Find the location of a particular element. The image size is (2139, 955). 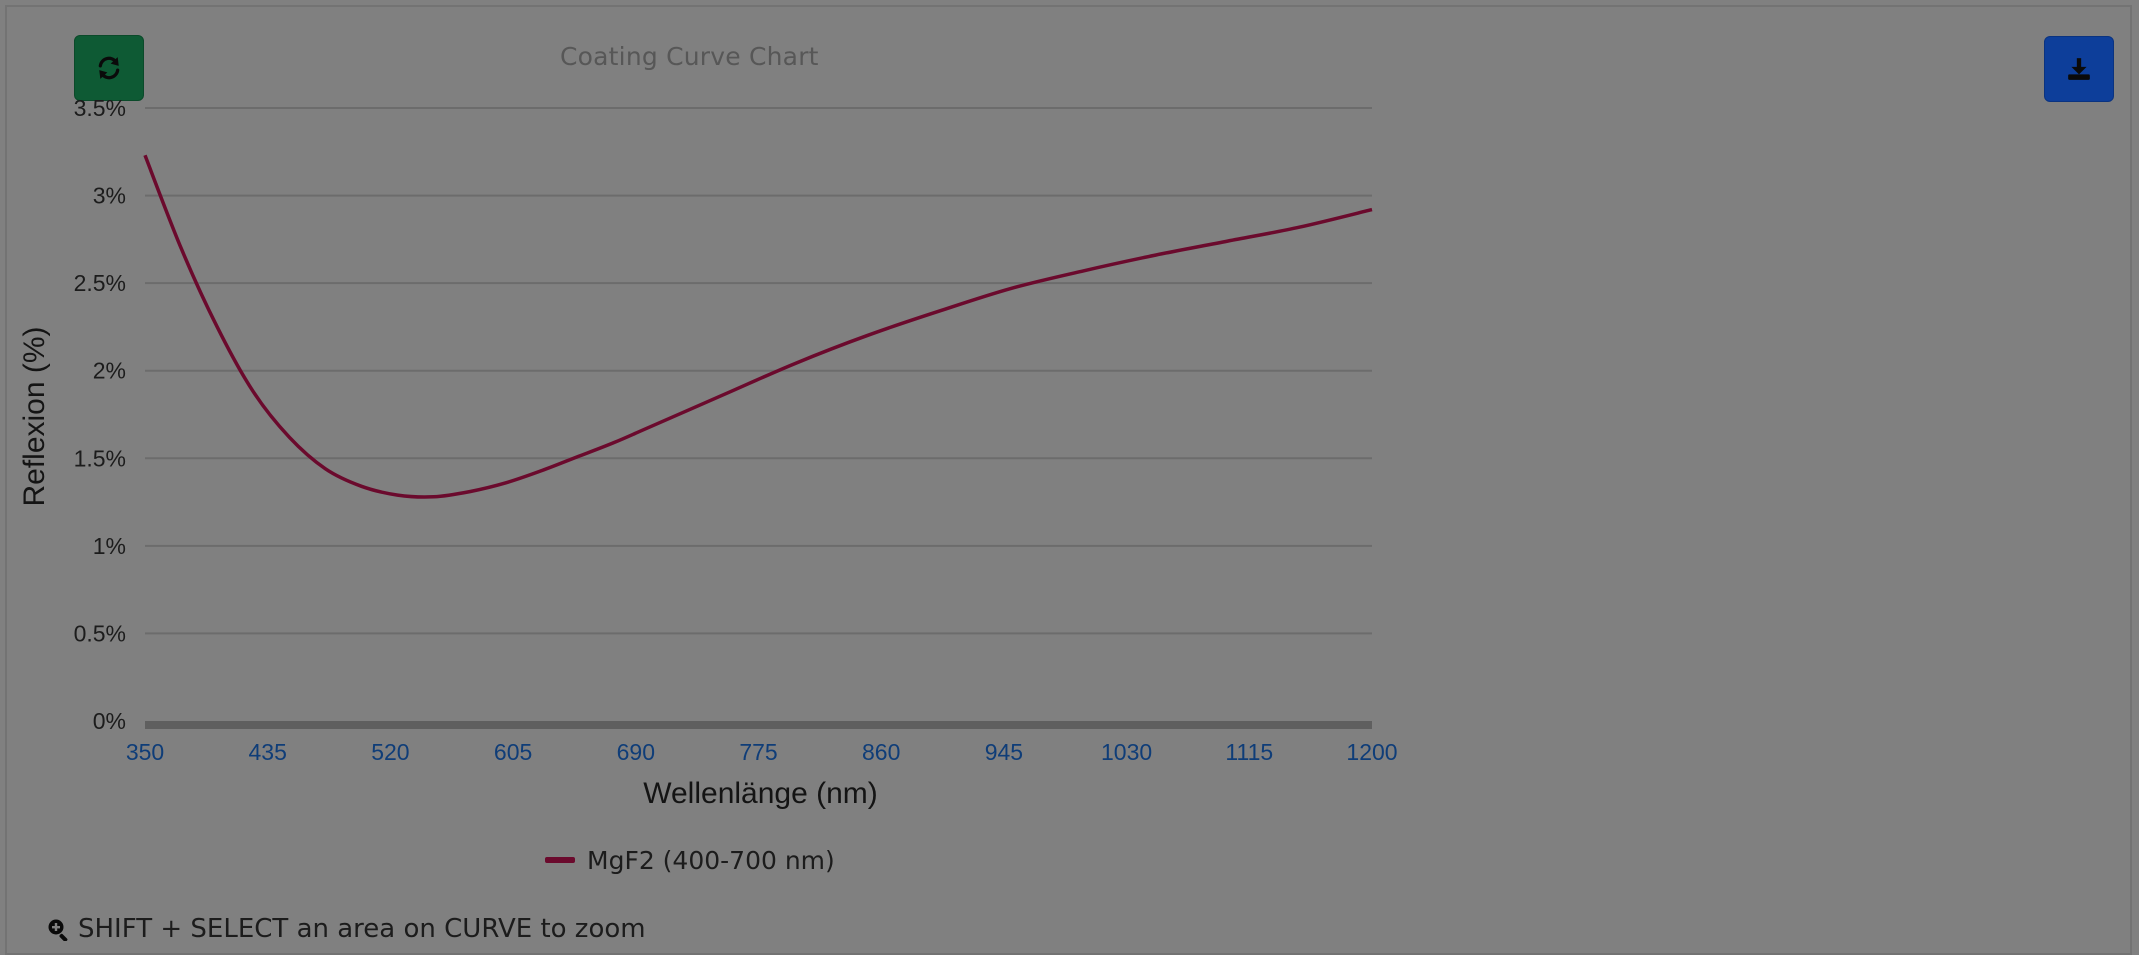

refresh-button is located at coordinates (109, 68).